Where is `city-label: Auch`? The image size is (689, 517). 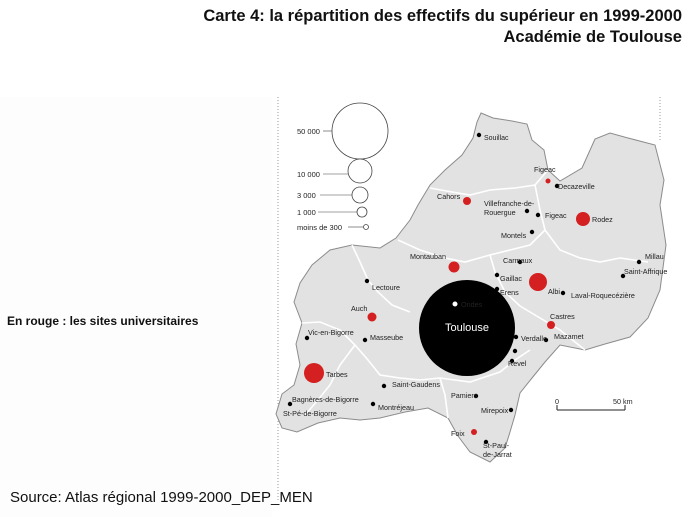
city-label: Auch is located at coordinates (359, 308).